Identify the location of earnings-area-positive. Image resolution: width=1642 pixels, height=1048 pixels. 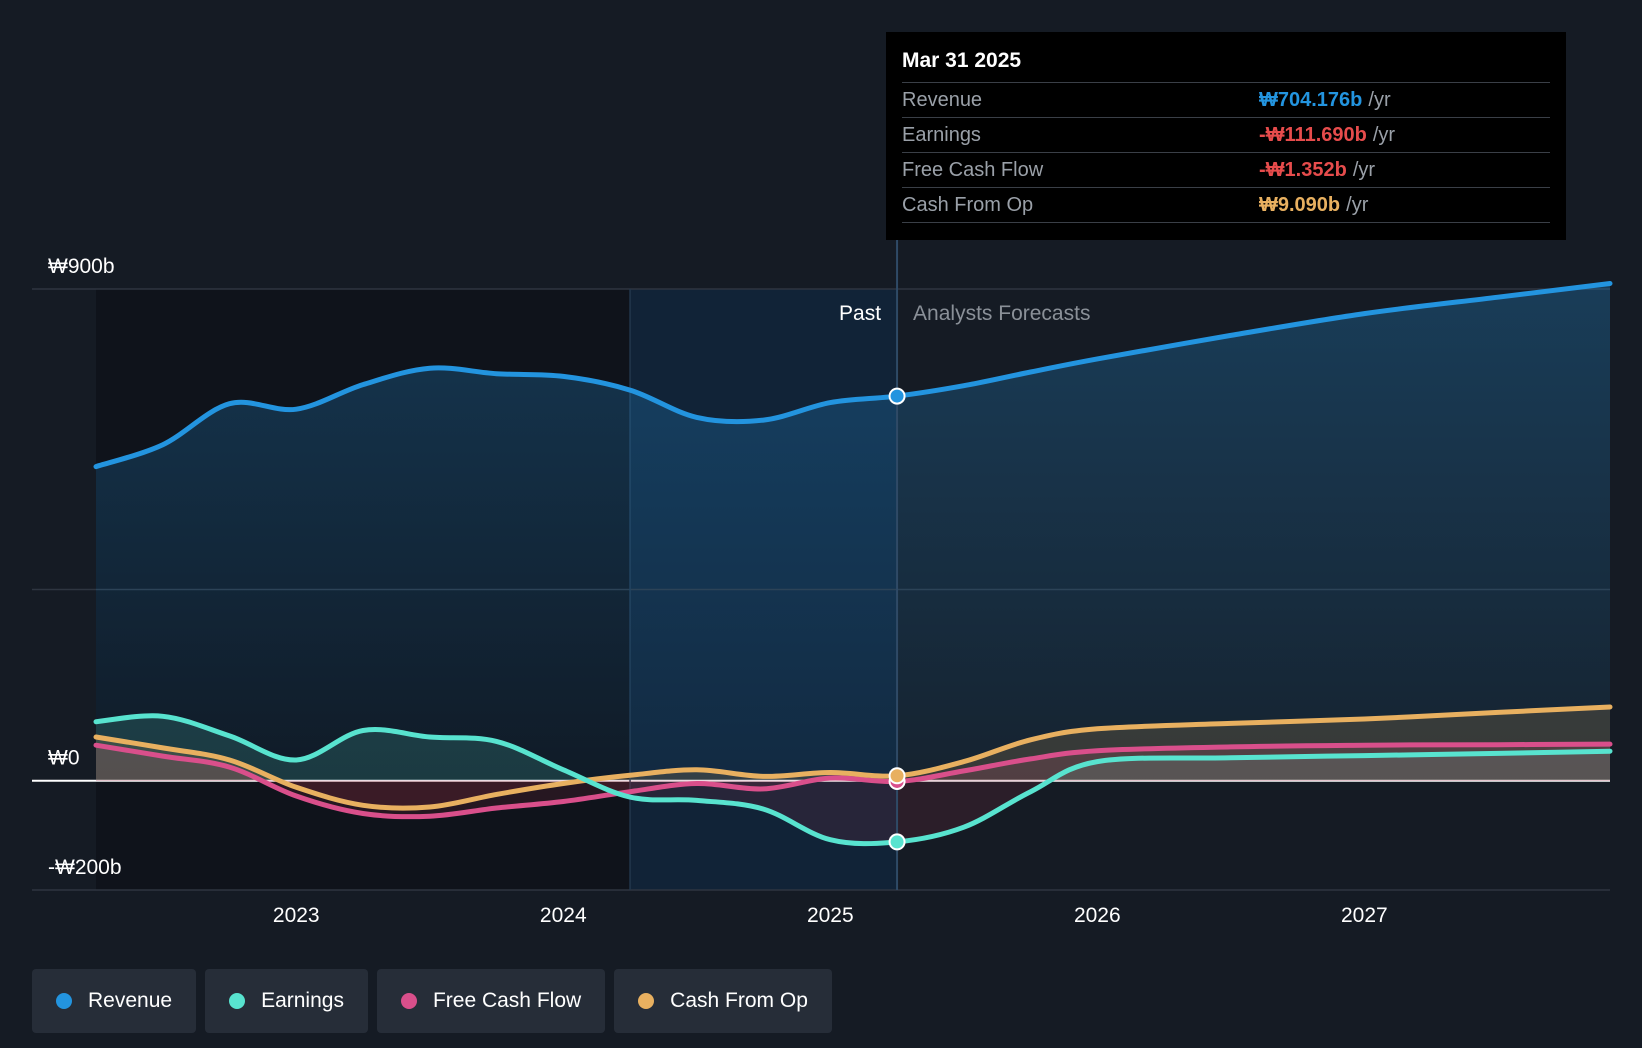
(853, 747).